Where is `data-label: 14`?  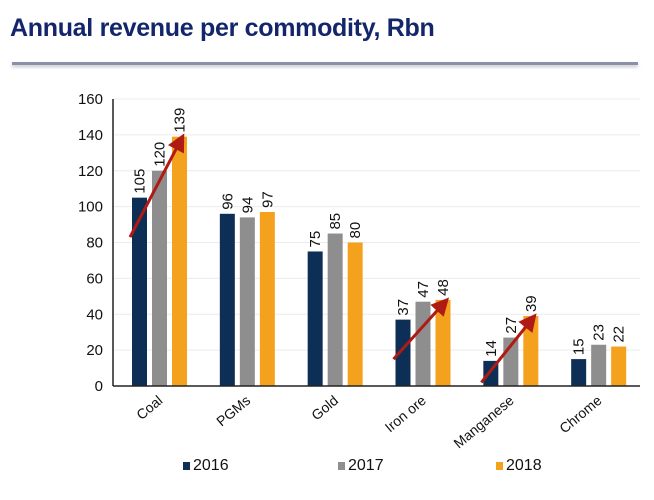 data-label: 14 is located at coordinates (491, 348).